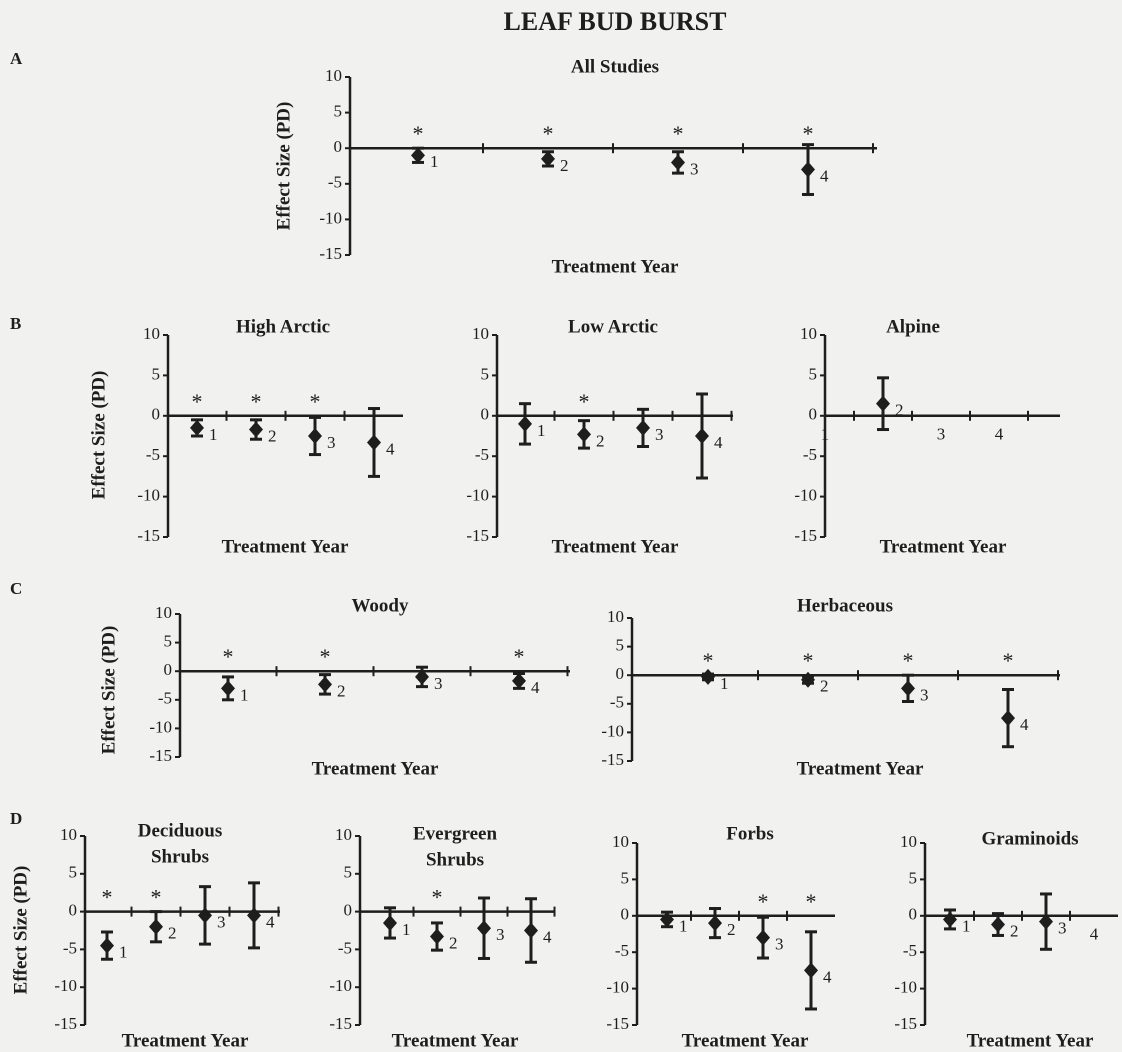 This screenshot has width=1122, height=1052. I want to click on chart-title: Alpine, so click(913, 326).